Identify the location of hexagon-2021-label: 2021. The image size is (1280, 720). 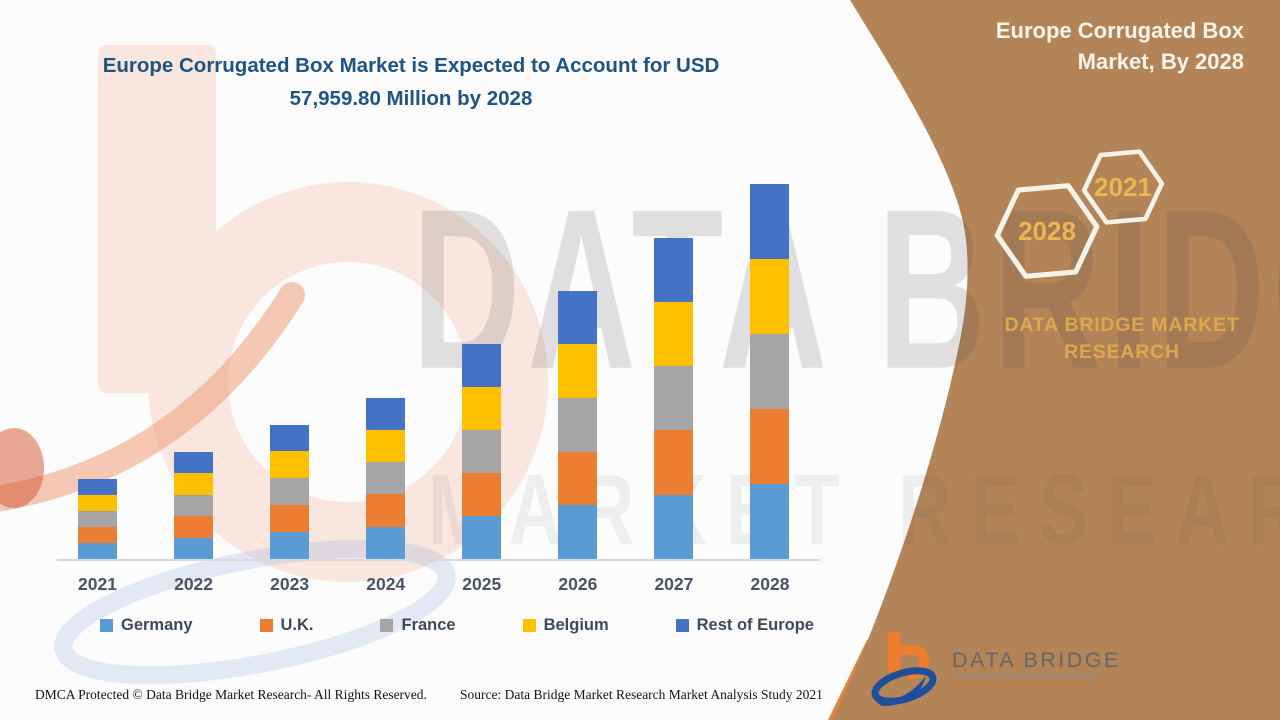
(1123, 187).